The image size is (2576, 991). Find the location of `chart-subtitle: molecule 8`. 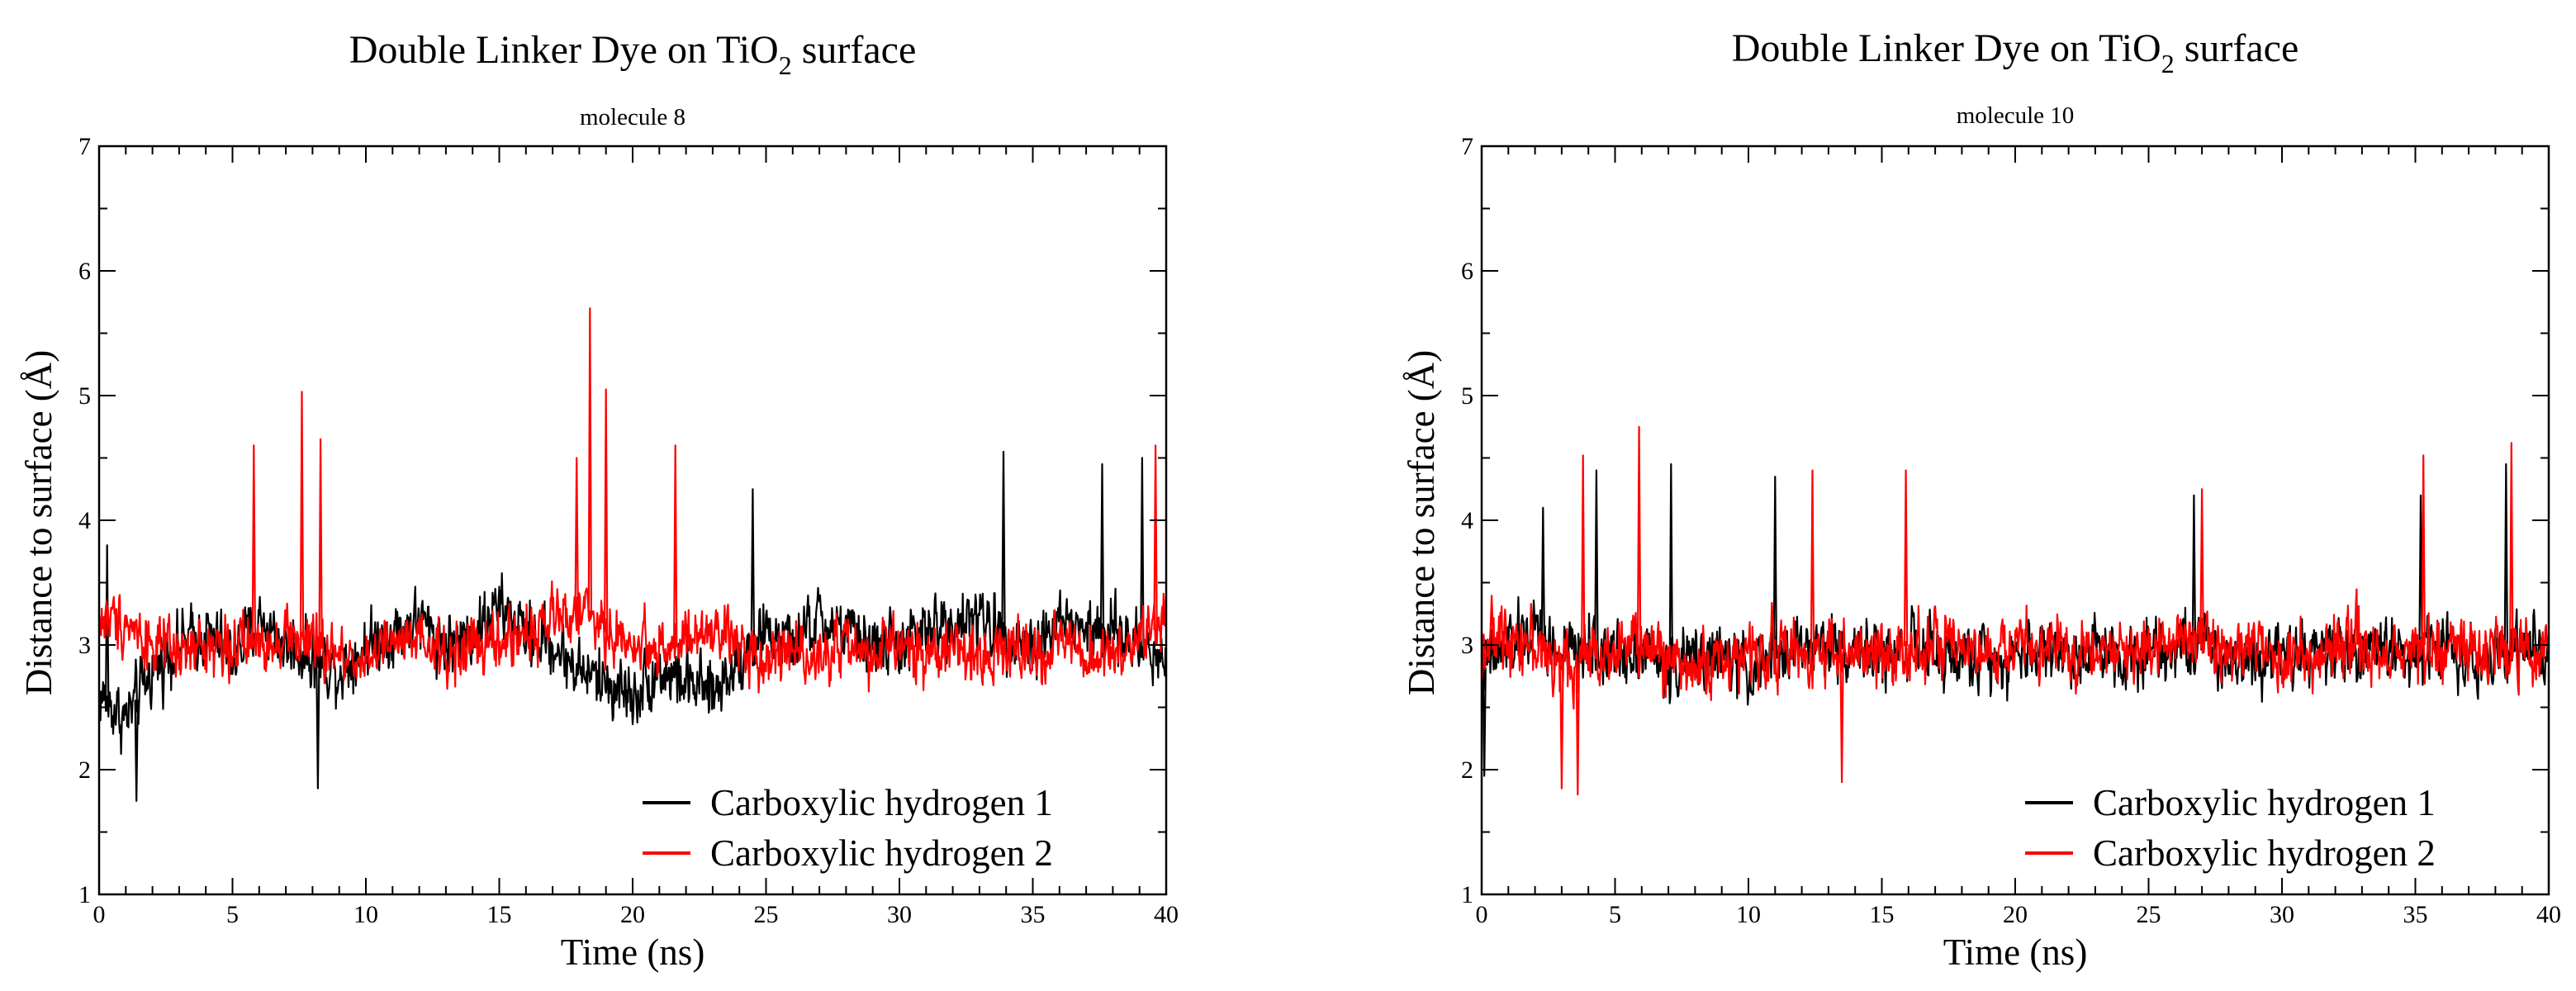

chart-subtitle: molecule 8 is located at coordinates (633, 117).